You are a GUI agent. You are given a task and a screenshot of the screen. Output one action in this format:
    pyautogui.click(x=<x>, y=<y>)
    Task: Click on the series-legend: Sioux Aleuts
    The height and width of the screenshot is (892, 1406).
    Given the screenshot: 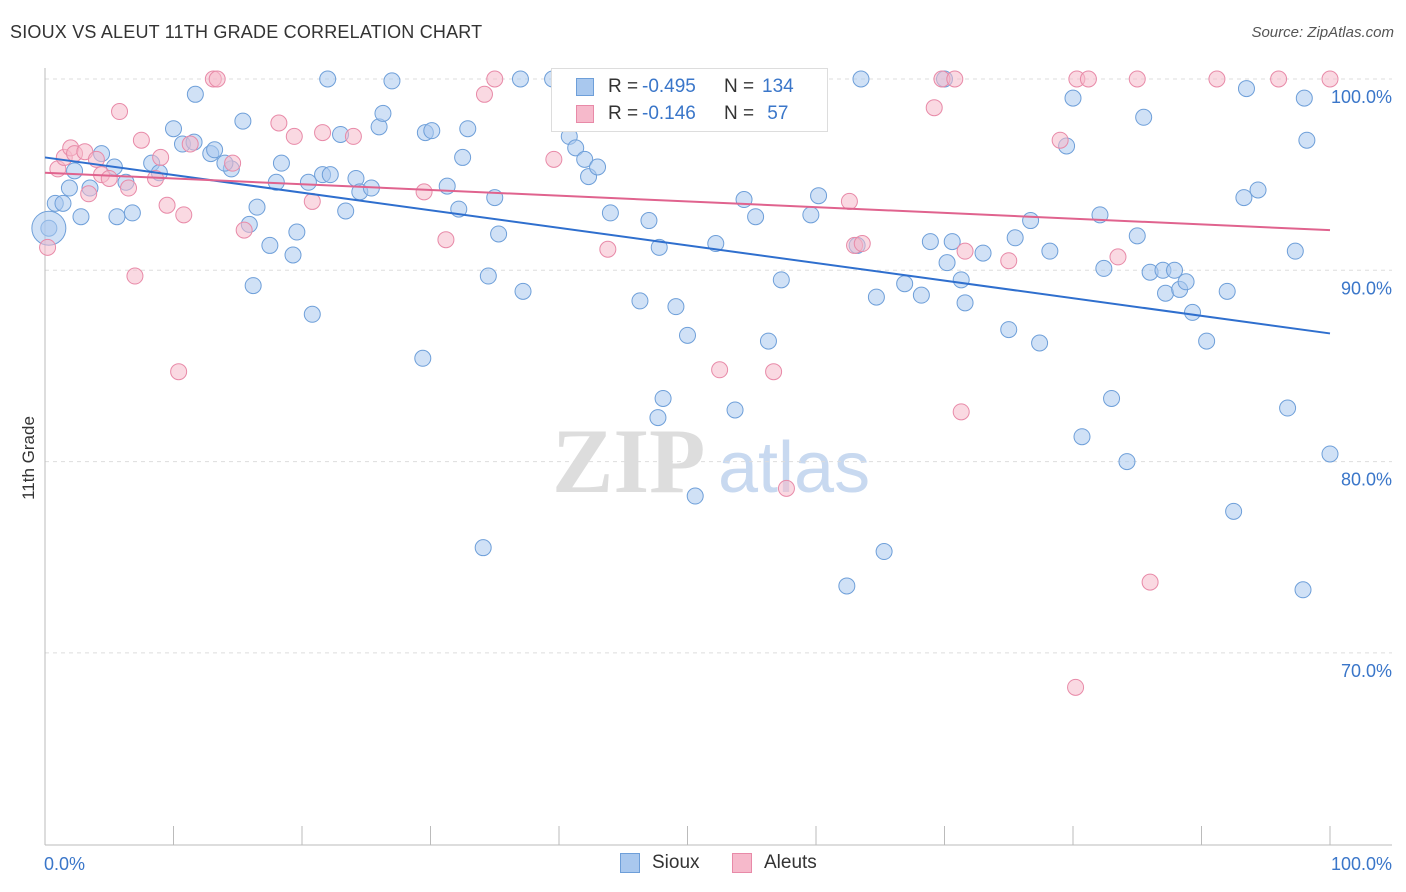 What is the action you would take?
    pyautogui.click(x=703, y=865)
    